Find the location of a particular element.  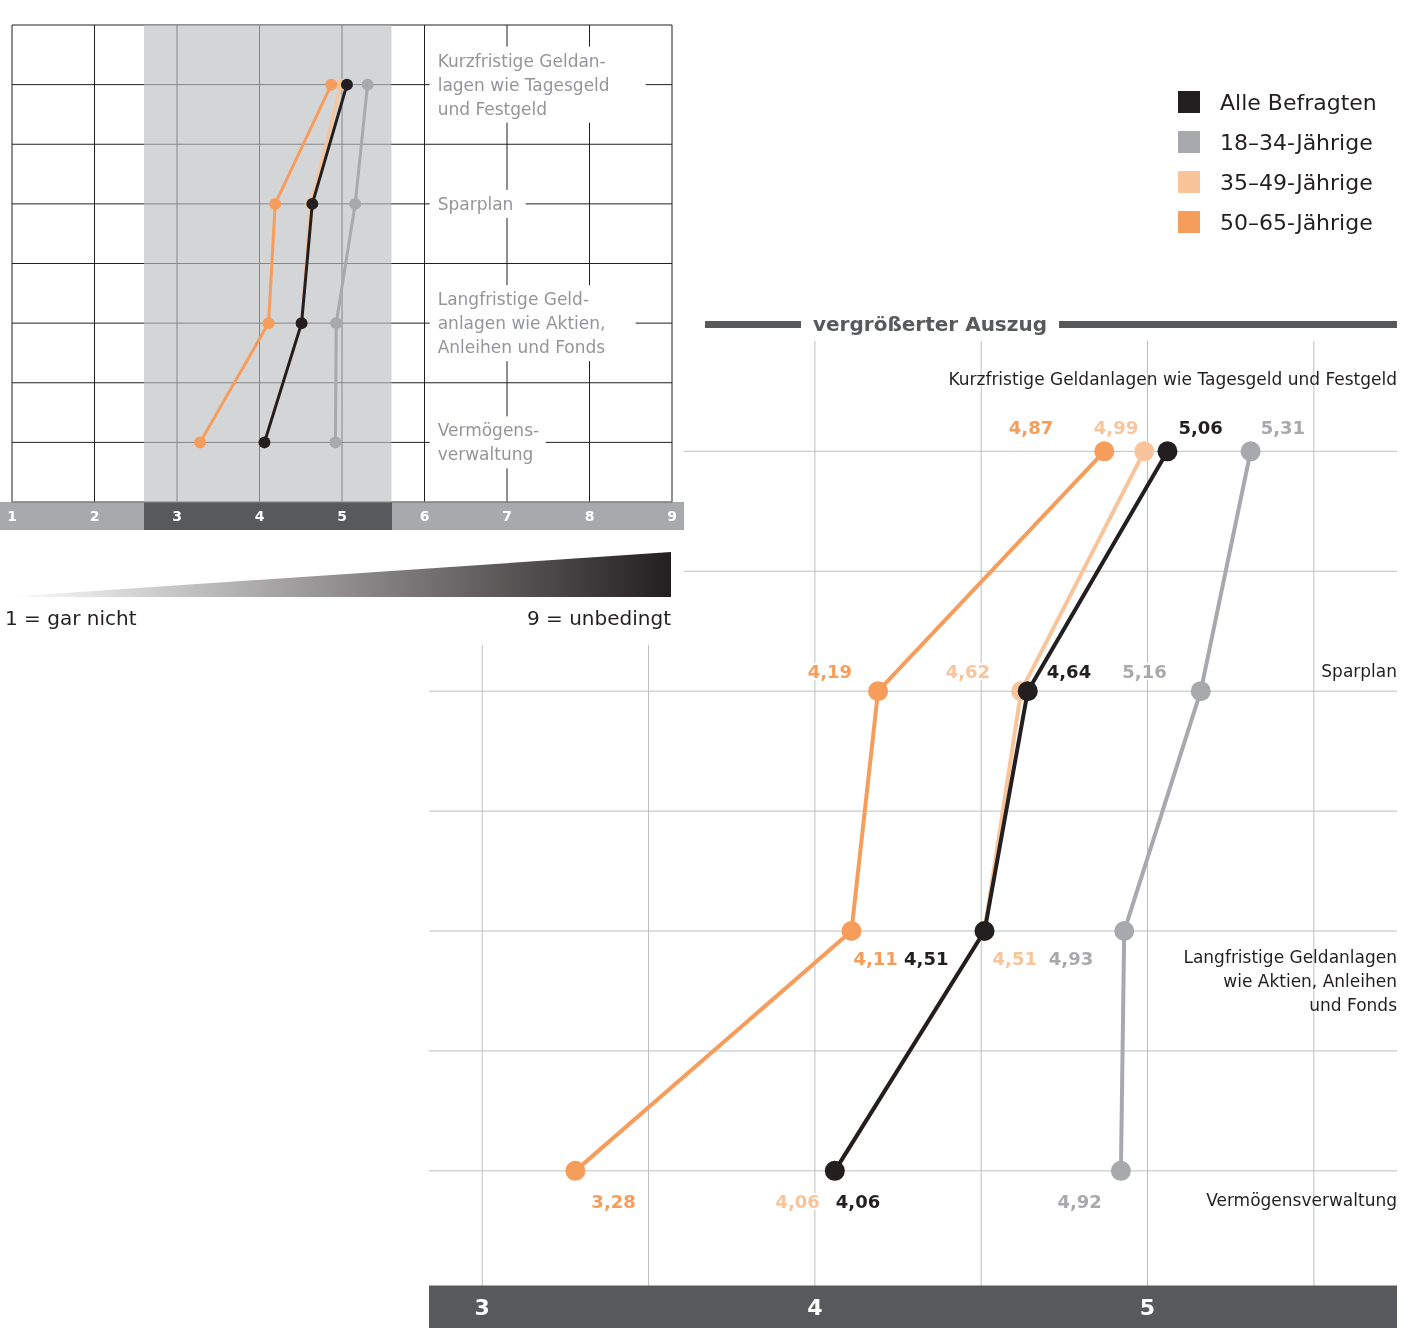

x-tick-label: 2 is located at coordinates (94, 516).